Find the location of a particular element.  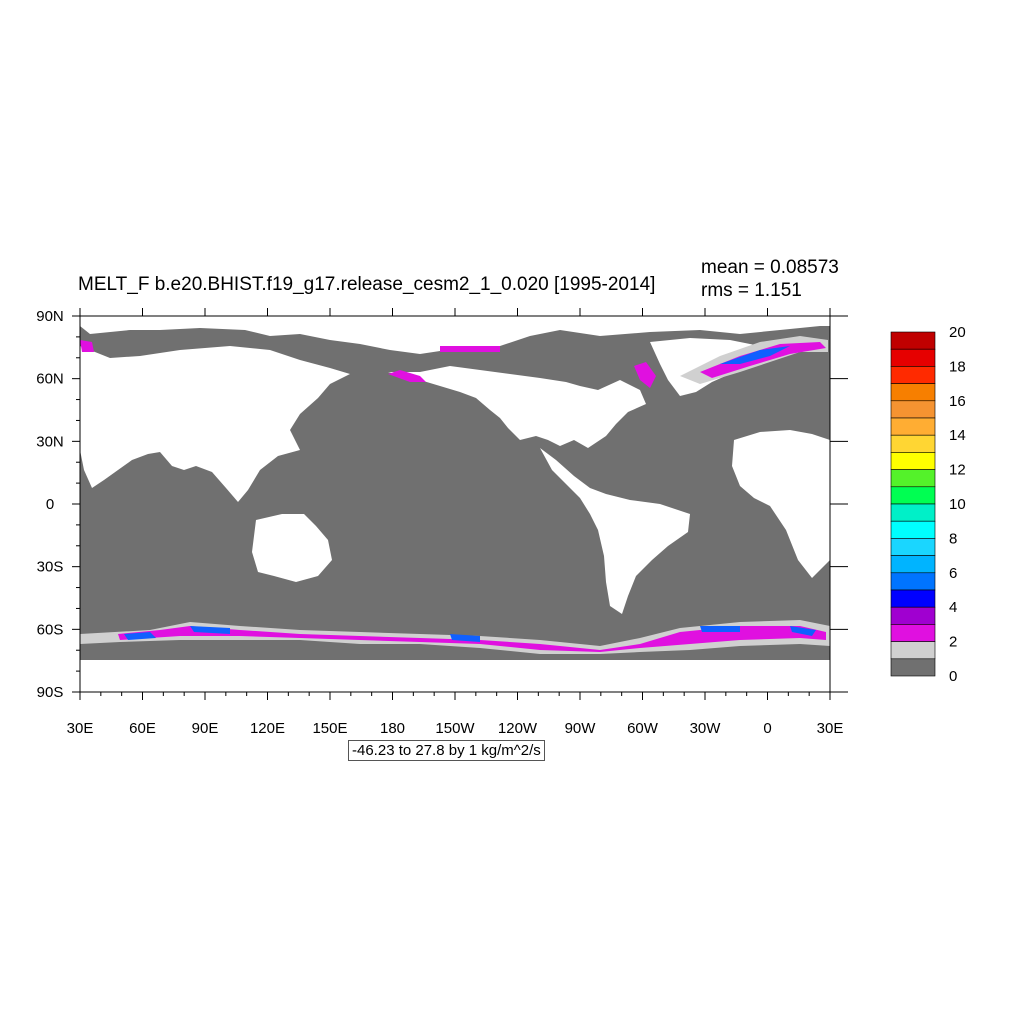

lon-tick-label: 90W is located at coordinates (581, 728).